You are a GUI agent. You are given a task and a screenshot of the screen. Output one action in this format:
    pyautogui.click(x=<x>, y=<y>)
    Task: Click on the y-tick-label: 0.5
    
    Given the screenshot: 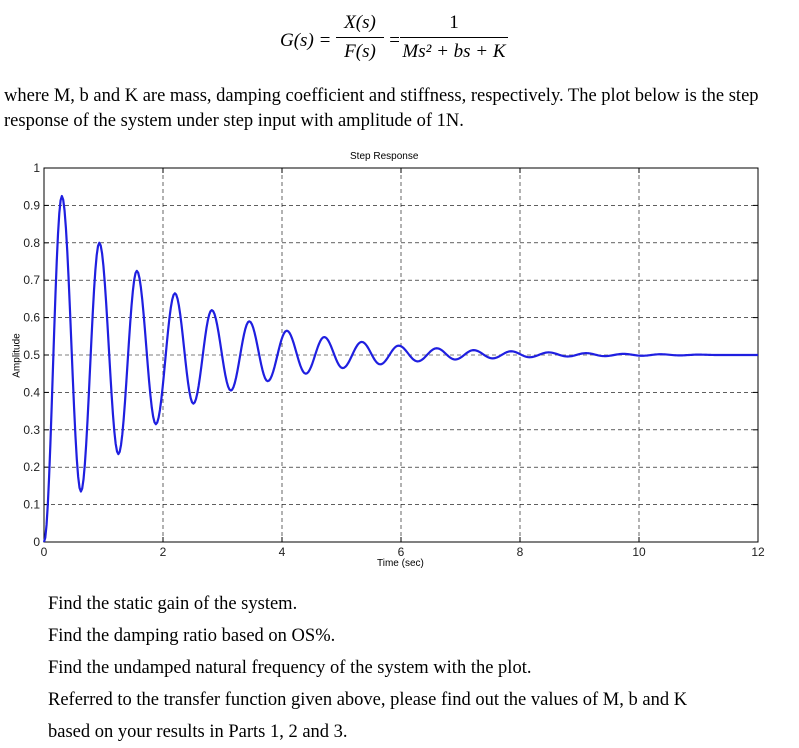 What is the action you would take?
    pyautogui.click(x=31, y=355)
    